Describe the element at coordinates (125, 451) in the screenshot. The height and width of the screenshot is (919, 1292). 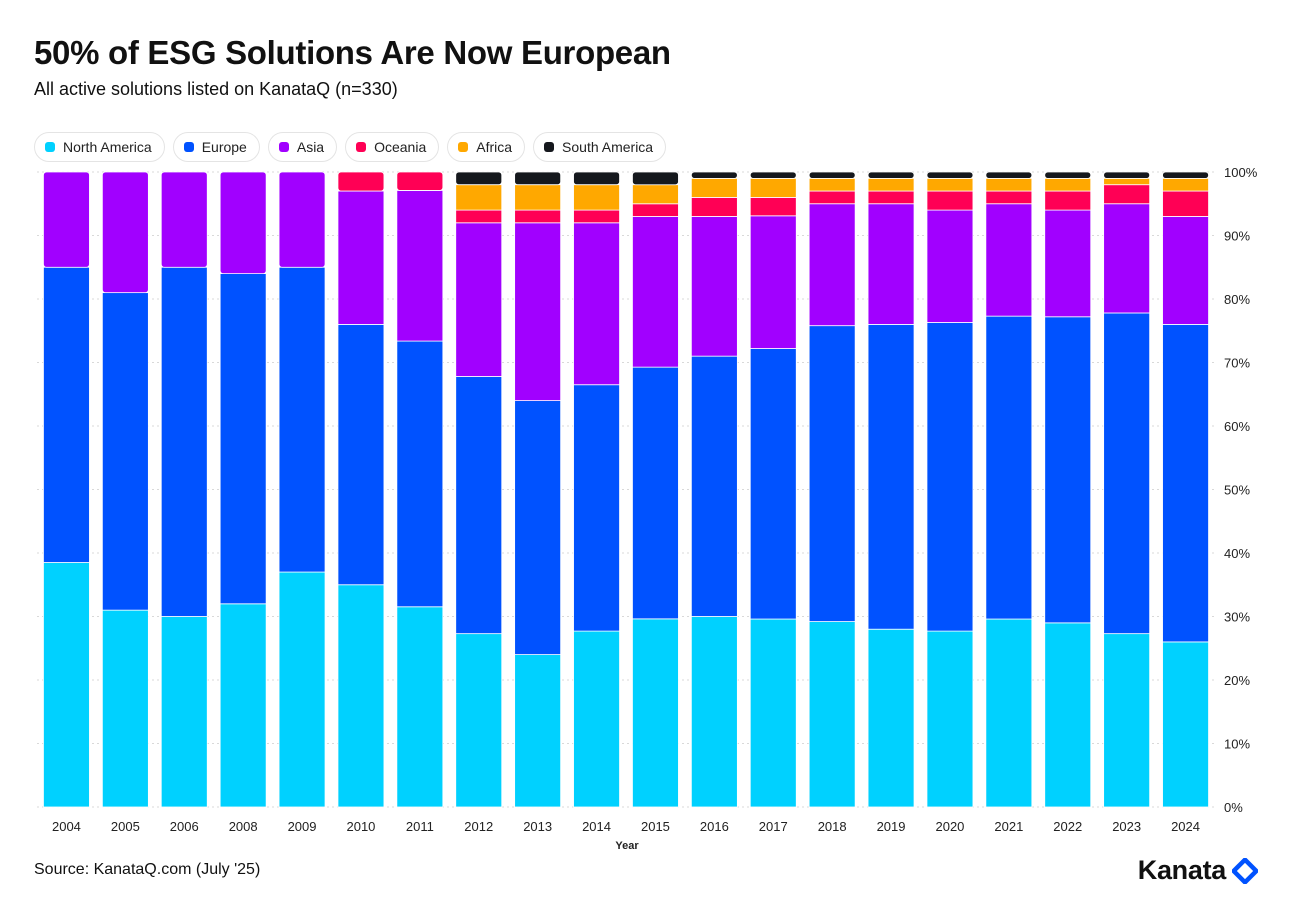
I see `bar-europe-2005: Europe 2005: 50%` at that location.